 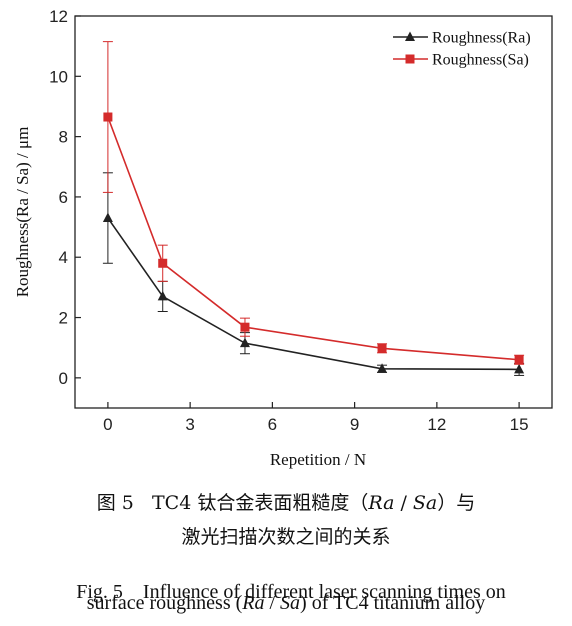 What do you see at coordinates (403, 503) in the screenshot?
I see `caption-cn-slash: /` at bounding box center [403, 503].